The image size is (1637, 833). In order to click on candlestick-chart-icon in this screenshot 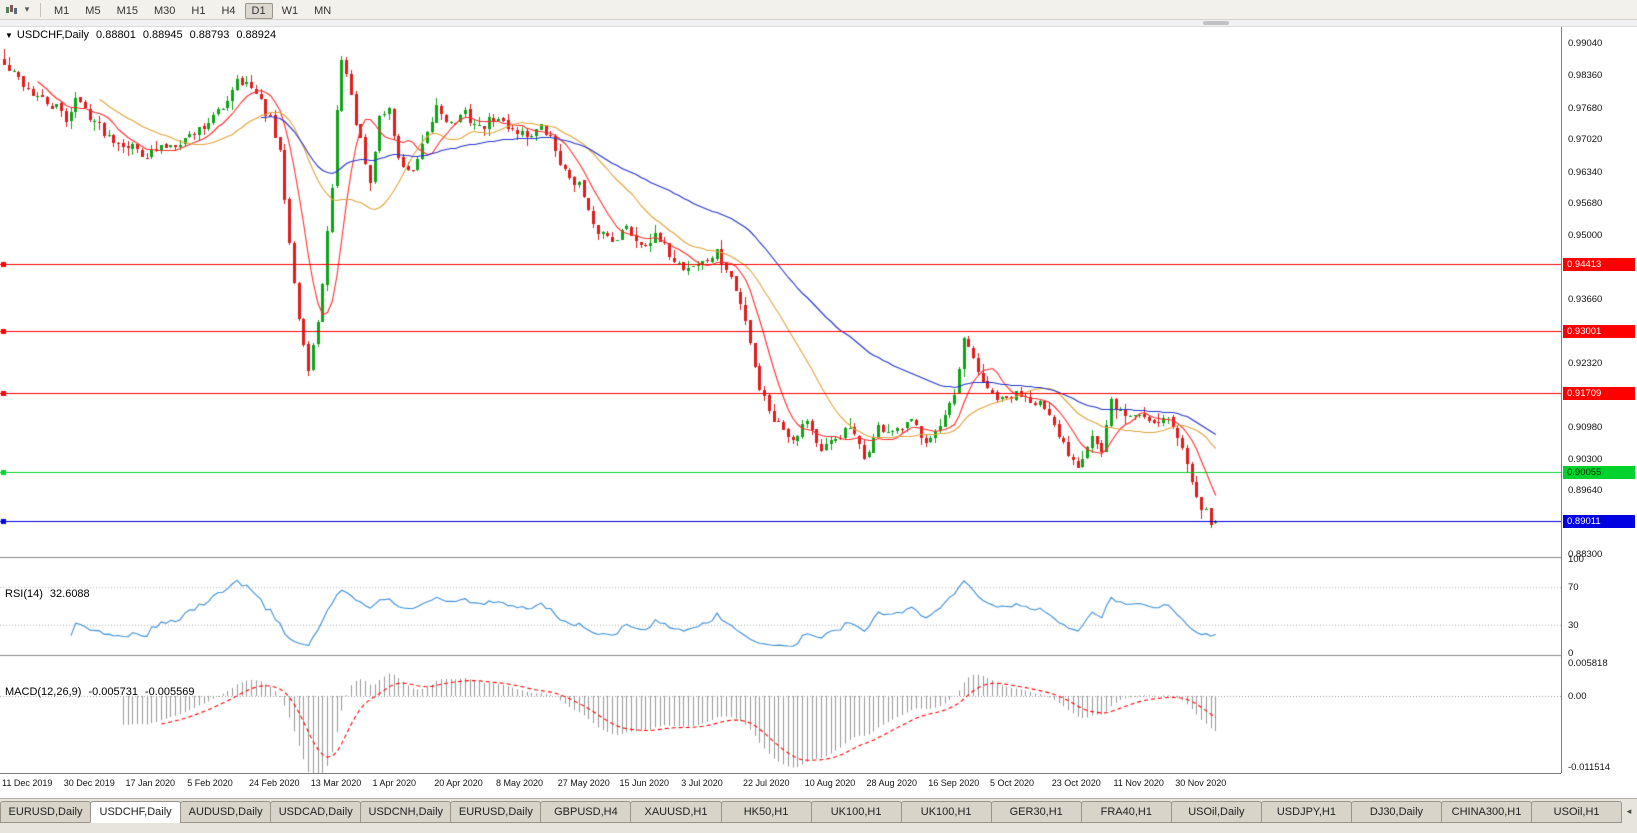, I will do `click(11, 9)`.